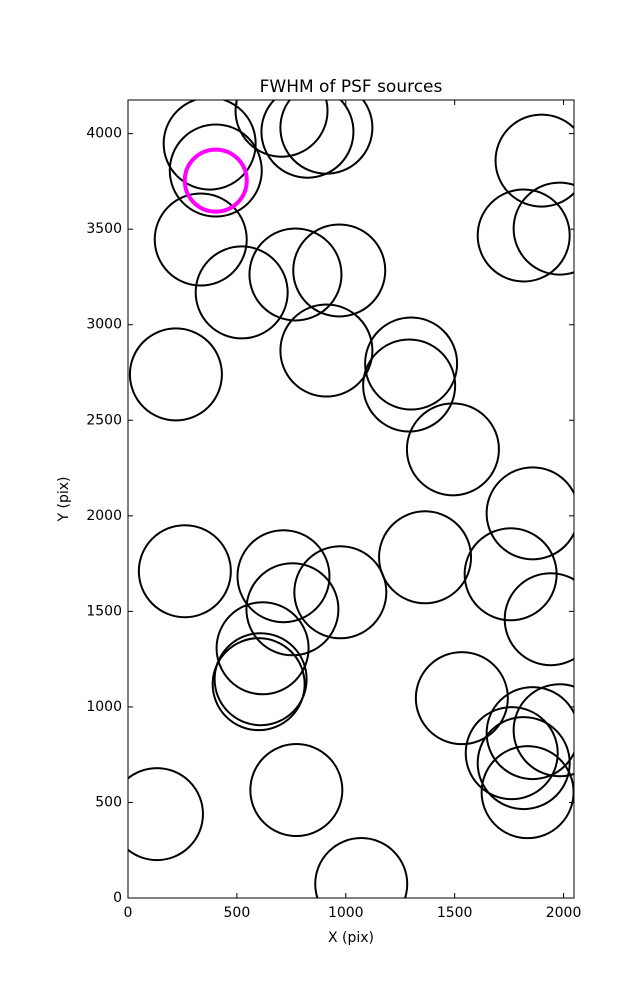 Image resolution: width=637 pixels, height=1000 pixels. What do you see at coordinates (104, 134) in the screenshot?
I see `y-tick-label: 4000` at bounding box center [104, 134].